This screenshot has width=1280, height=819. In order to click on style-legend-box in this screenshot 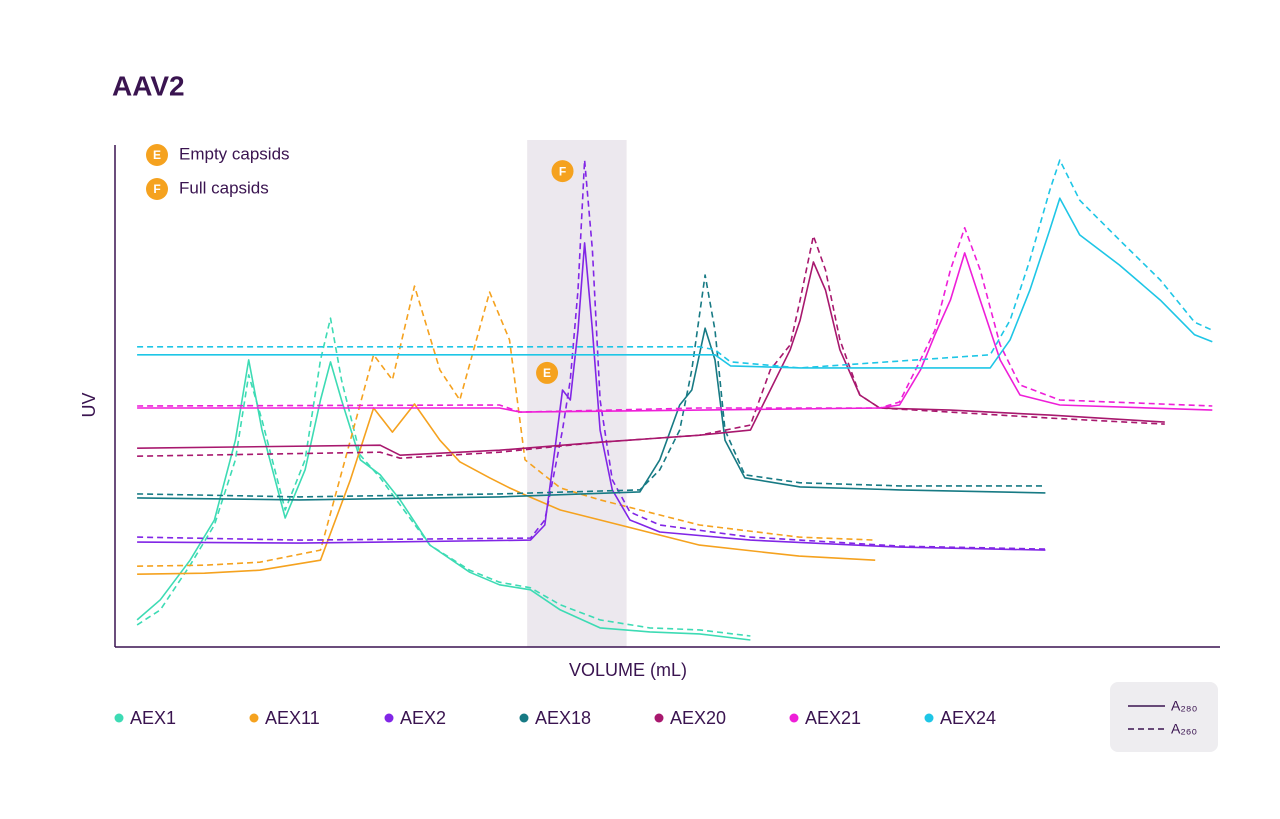, I will do `click(1164, 717)`.